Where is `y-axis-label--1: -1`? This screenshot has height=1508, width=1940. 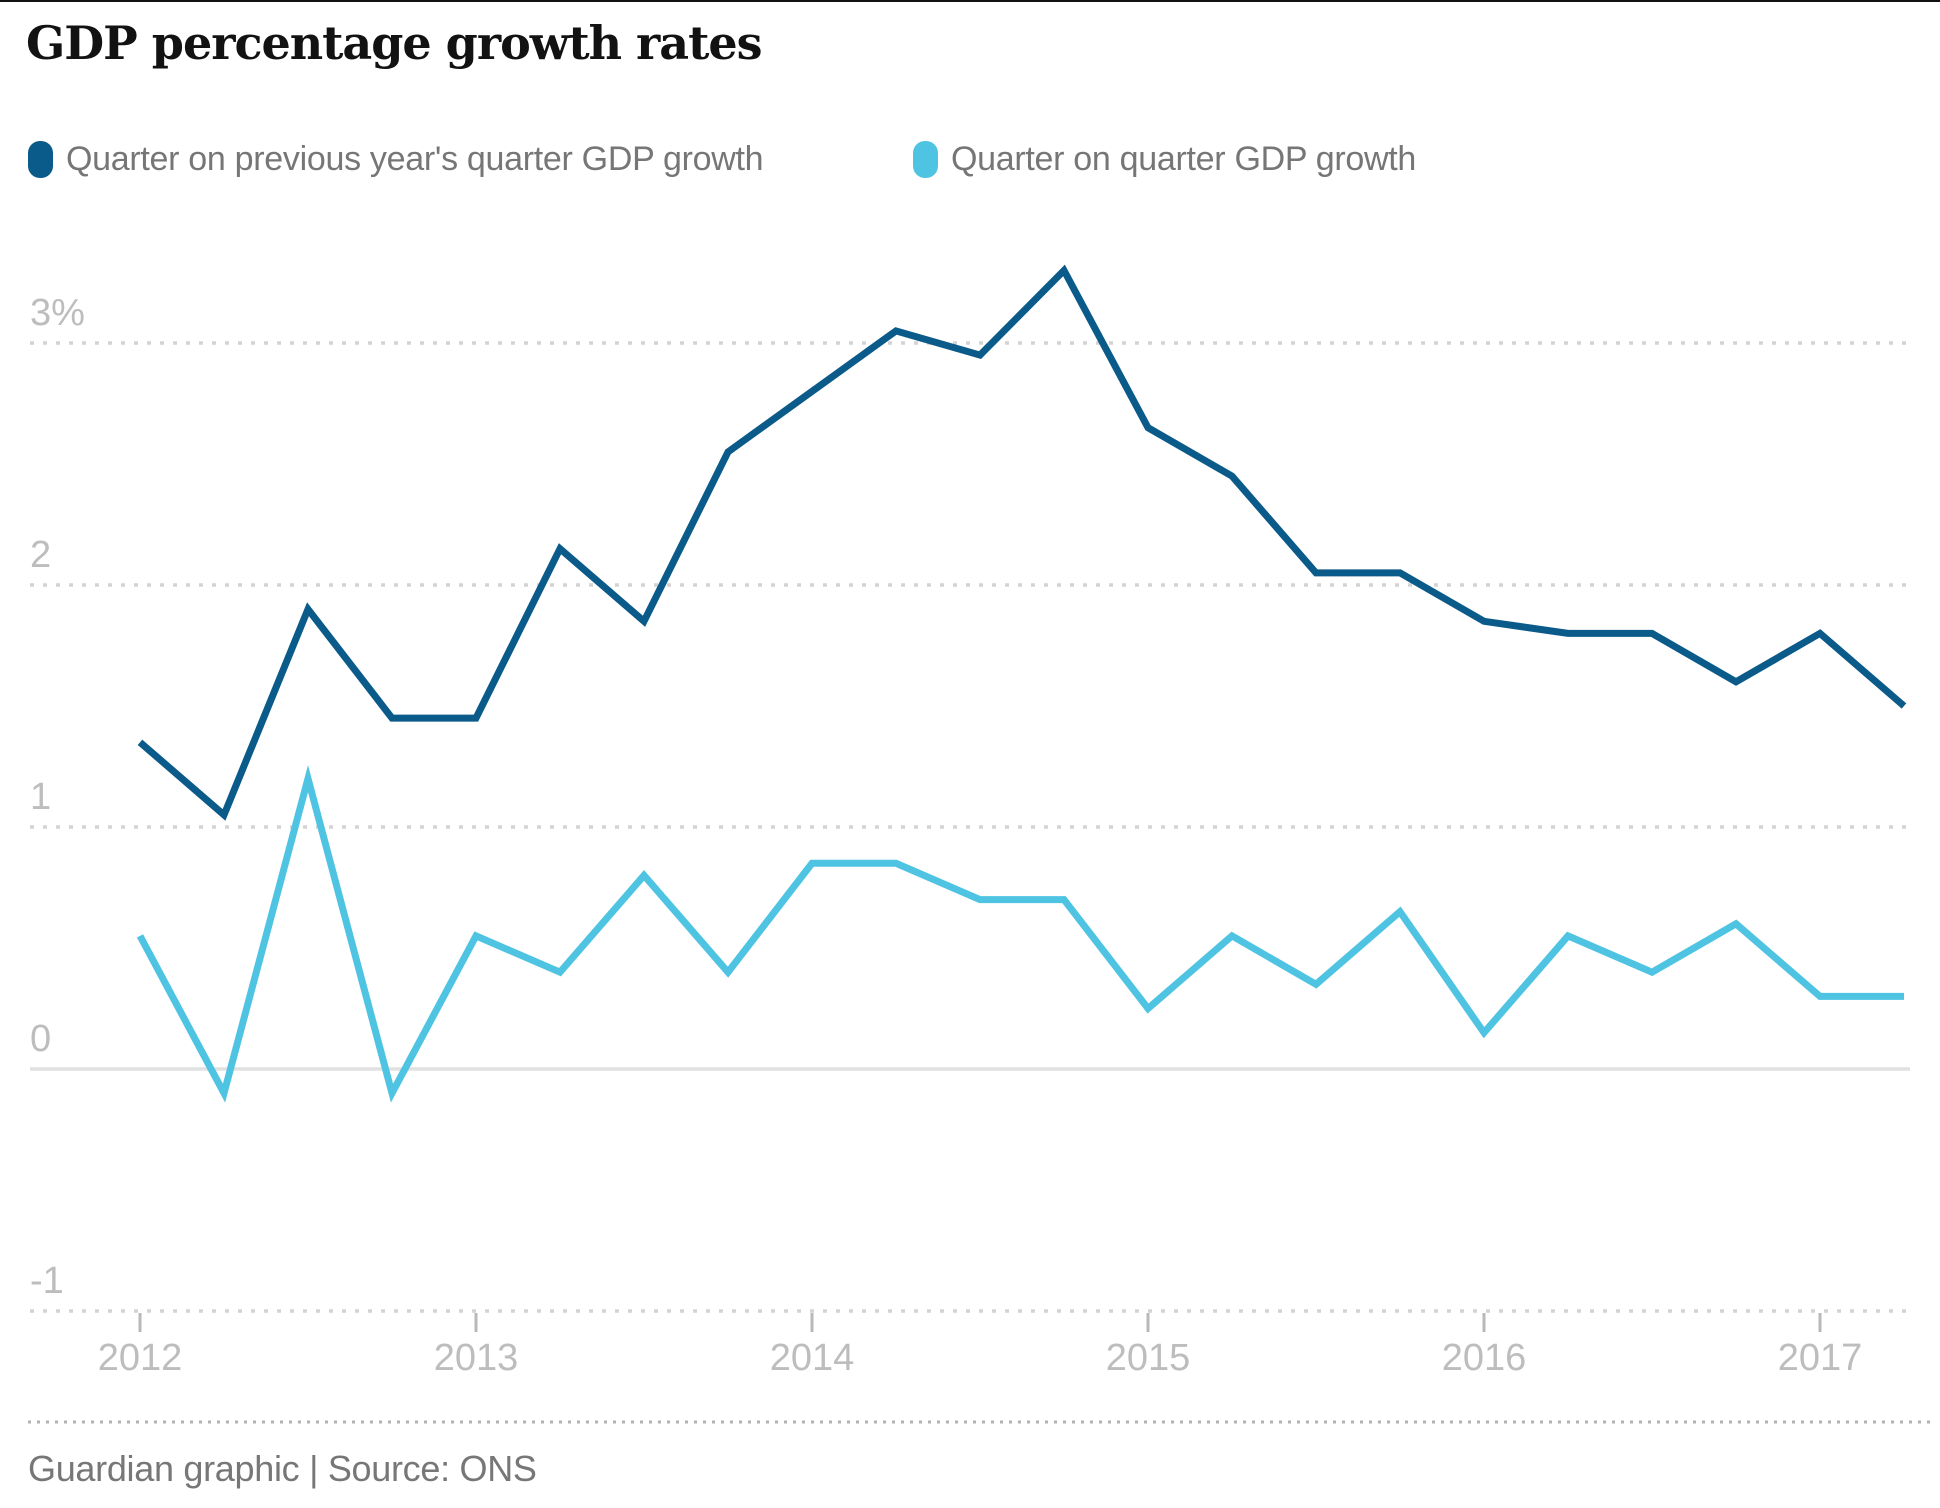 y-axis-label--1: -1 is located at coordinates (47, 1281).